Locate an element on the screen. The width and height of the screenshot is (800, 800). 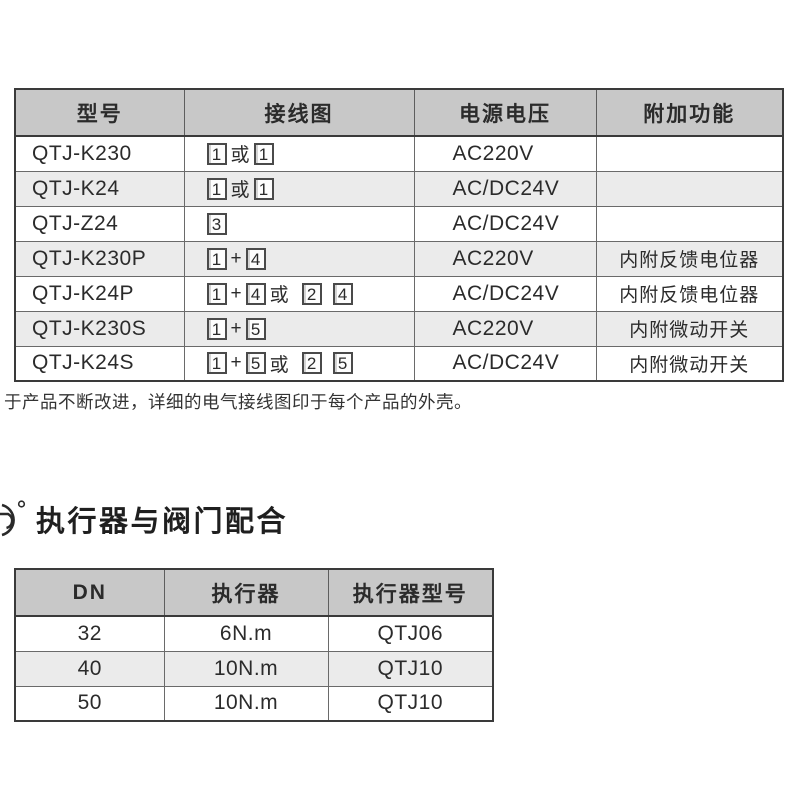
actuator-model-cell: QTJ06 is located at coordinates (410, 633).